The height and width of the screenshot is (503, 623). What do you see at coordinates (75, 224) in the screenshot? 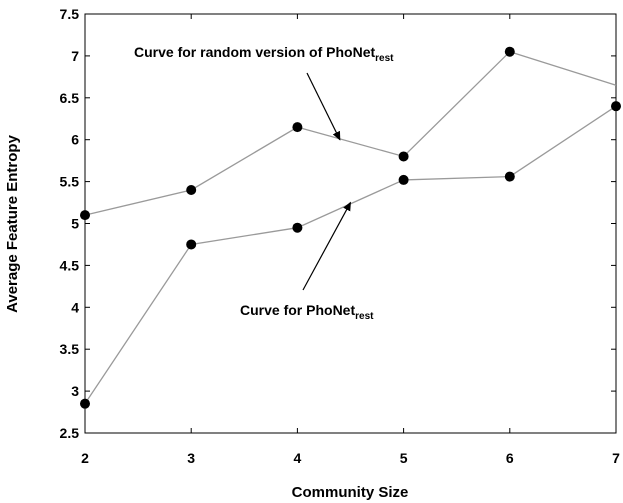
I see `y-tick-label: 5` at bounding box center [75, 224].